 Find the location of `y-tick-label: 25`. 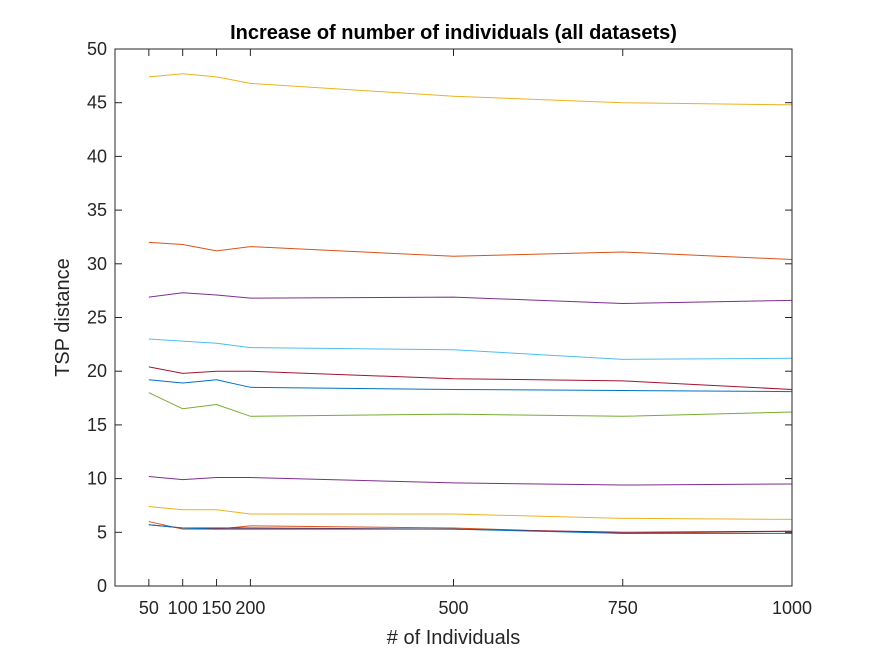

y-tick-label: 25 is located at coordinates (97, 318).